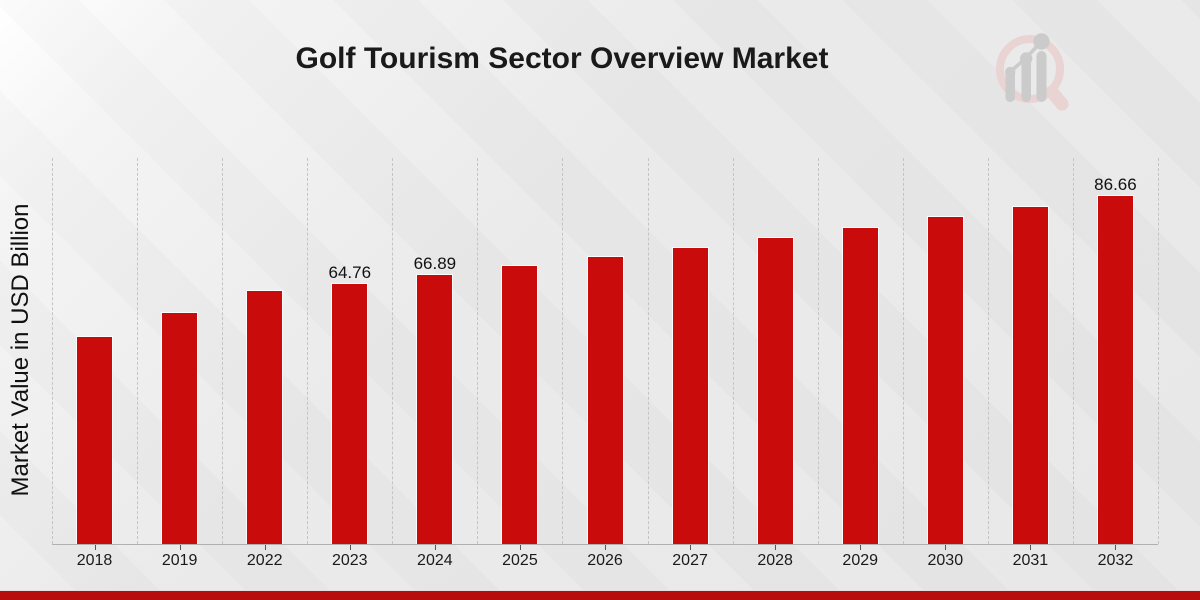 The image size is (1200, 600). What do you see at coordinates (1115, 184) in the screenshot?
I see `bar-value-label-2032: 86.66` at bounding box center [1115, 184].